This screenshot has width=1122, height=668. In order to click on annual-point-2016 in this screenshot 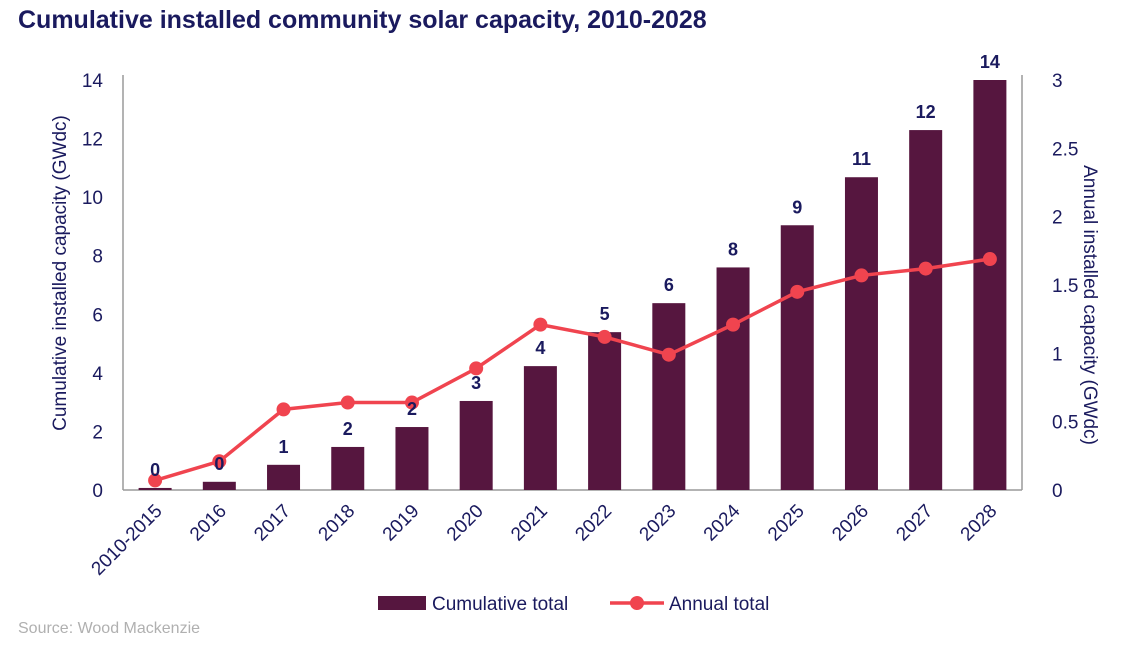, I will do `click(219, 461)`.